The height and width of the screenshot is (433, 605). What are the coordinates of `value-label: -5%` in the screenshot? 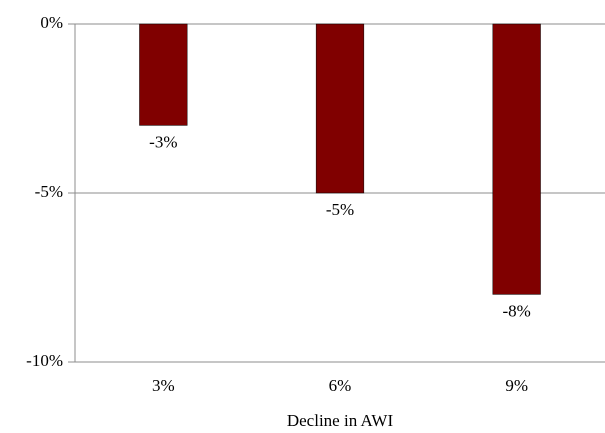 It's located at (340, 209).